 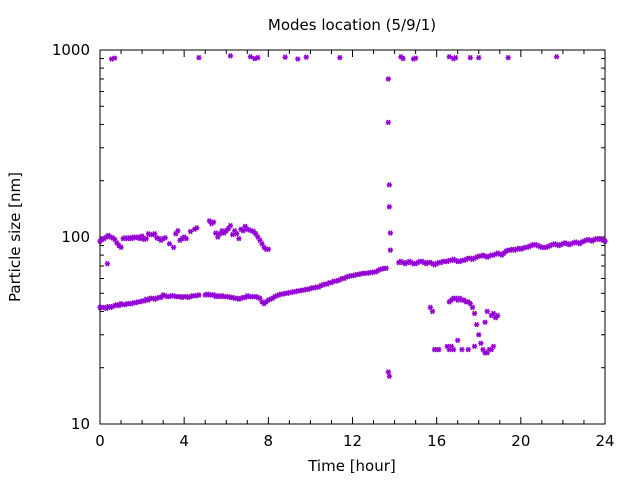 I want to click on x-tick-label: 8, so click(x=269, y=441).